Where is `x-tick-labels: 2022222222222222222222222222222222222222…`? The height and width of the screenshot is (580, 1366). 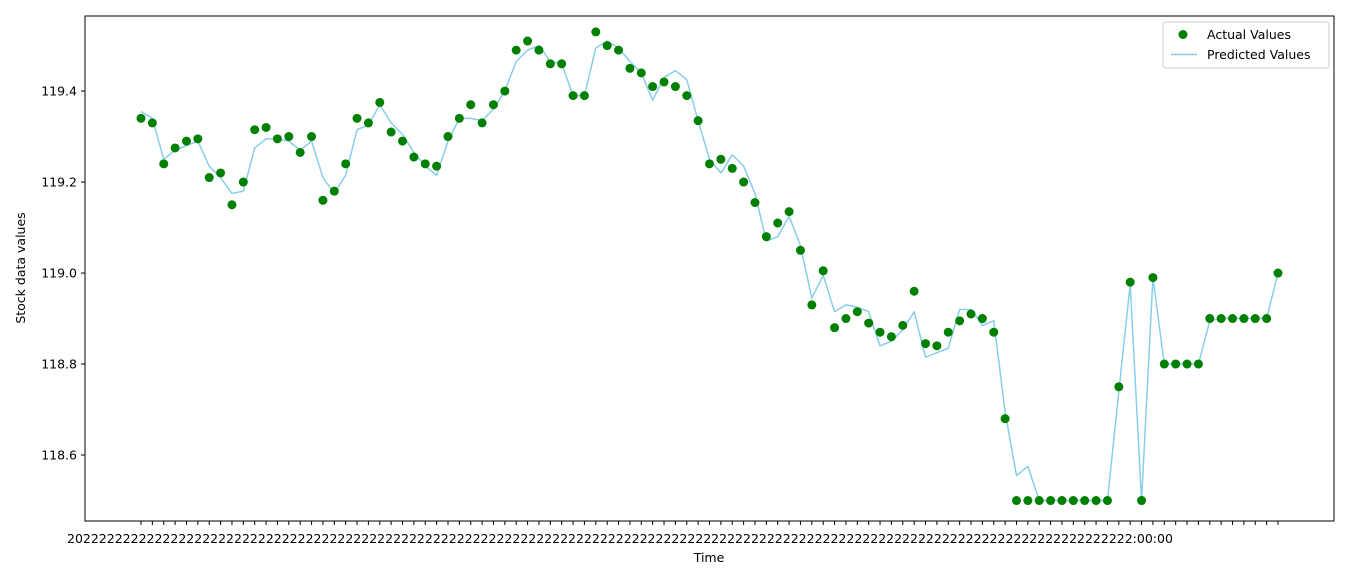
x-tick-labels: 2022222222222222222222222222222222222222… is located at coordinates (620, 538).